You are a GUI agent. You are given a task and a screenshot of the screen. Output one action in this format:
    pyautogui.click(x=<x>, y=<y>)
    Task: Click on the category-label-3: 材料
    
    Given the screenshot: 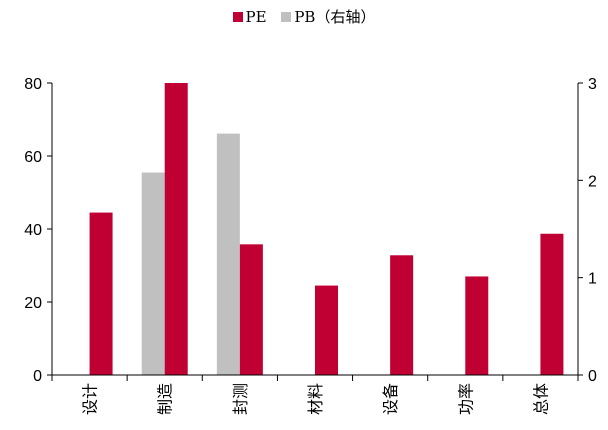 What is the action you would take?
    pyautogui.click(x=315, y=399)
    